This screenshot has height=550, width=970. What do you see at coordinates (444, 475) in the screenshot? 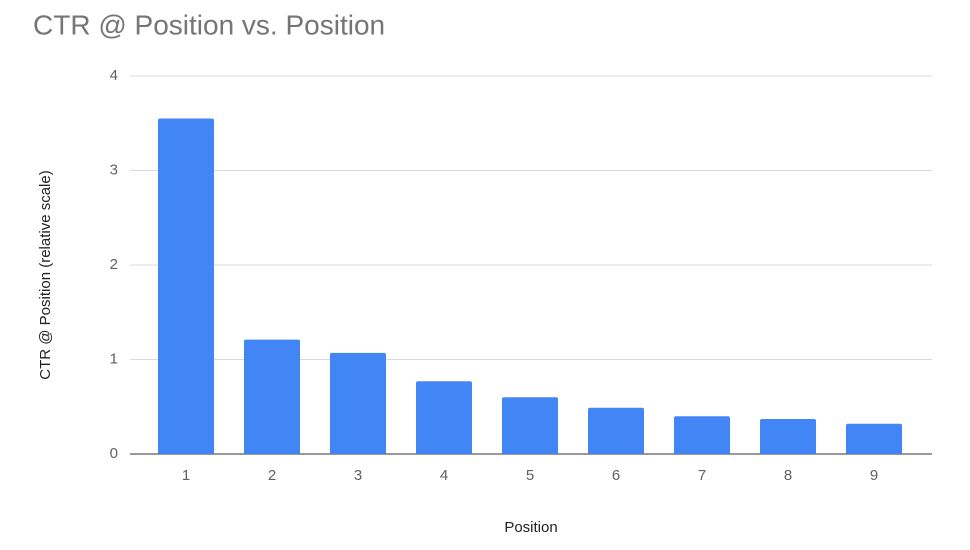
I see `x-tick-label: 4` at bounding box center [444, 475].